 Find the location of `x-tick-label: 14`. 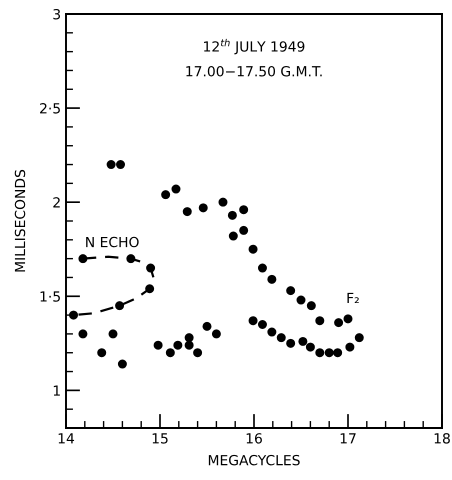

x-tick-label: 14 is located at coordinates (66, 438).